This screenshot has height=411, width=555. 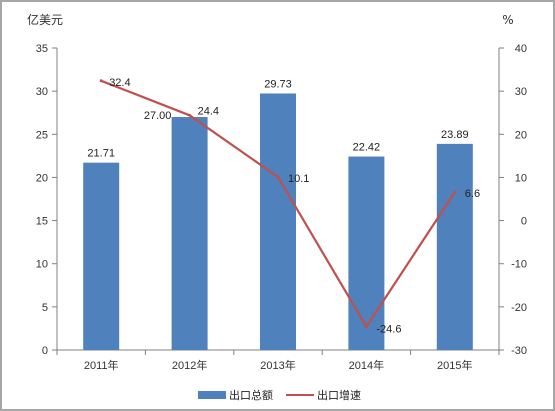 I want to click on line-value-label: 6.6, so click(x=472, y=194).